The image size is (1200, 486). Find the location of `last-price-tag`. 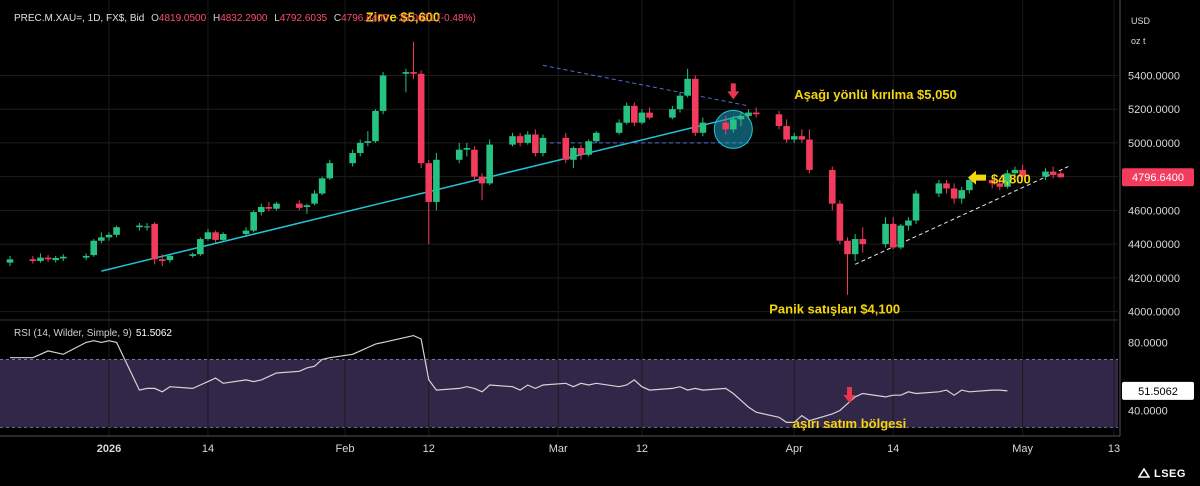

last-price-tag is located at coordinates (1158, 177).